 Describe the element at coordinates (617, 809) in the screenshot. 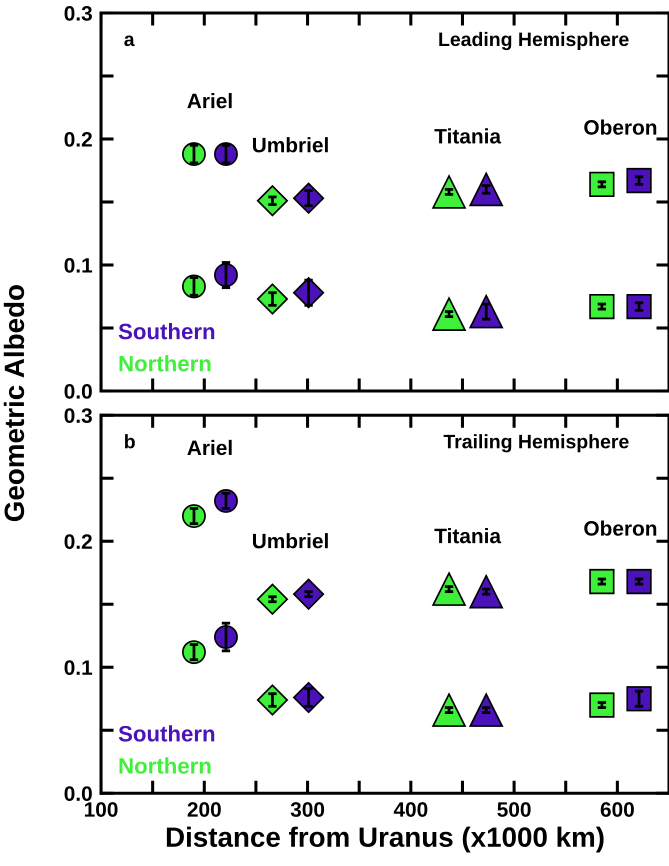

I see `x-tick-label: 600` at that location.